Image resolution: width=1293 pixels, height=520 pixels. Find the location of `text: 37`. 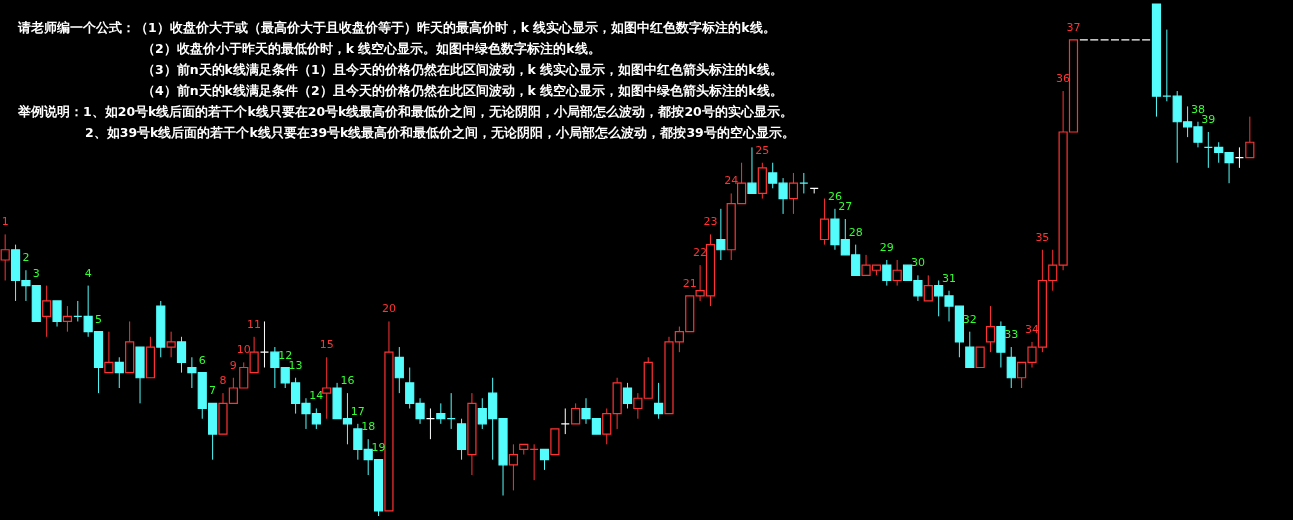

text: 37 is located at coordinates (1073, 27).